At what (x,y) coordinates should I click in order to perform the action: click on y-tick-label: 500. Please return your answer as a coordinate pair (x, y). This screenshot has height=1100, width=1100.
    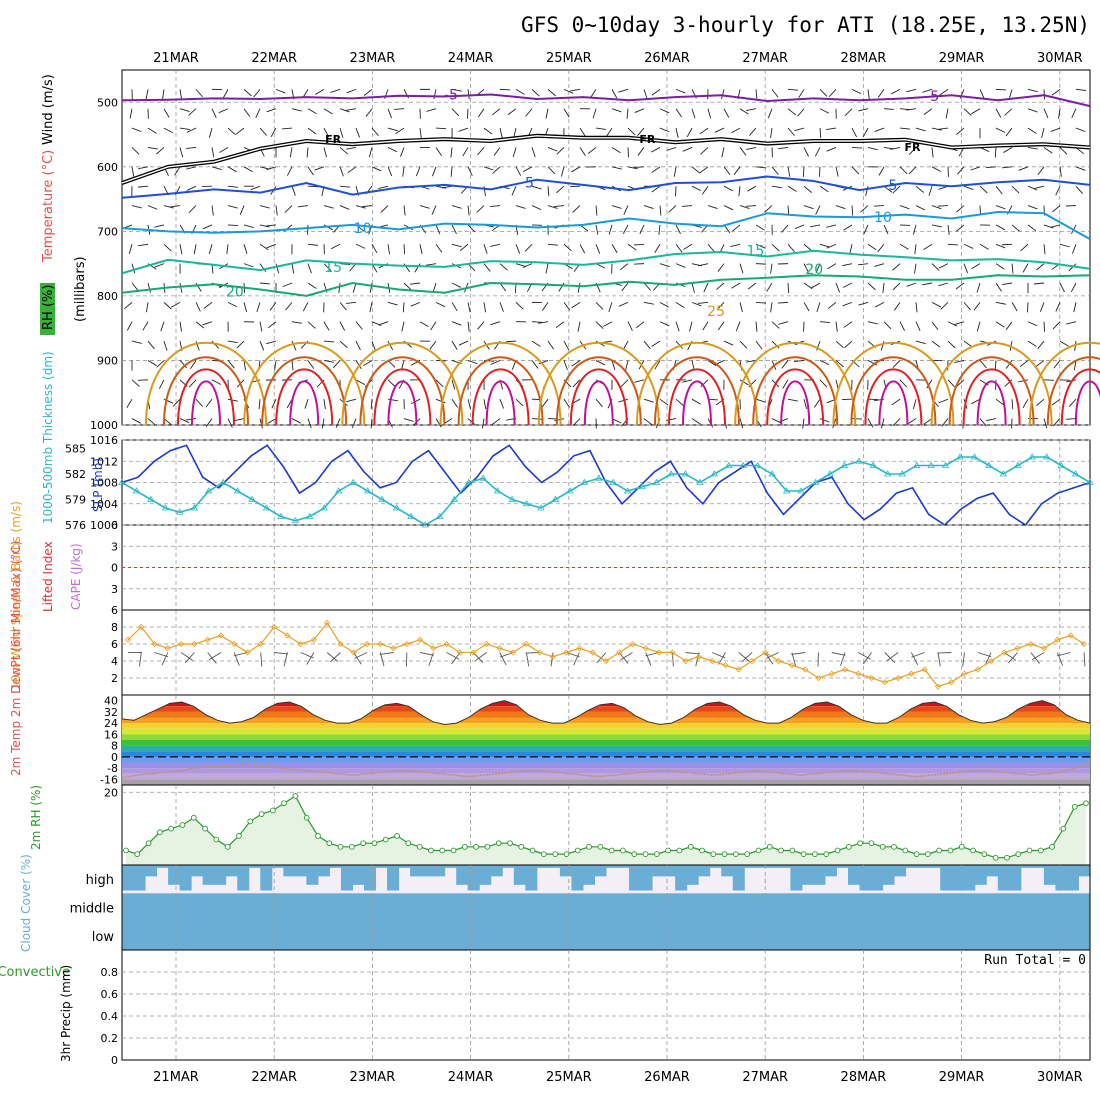
    Looking at the image, I should click on (107, 102).